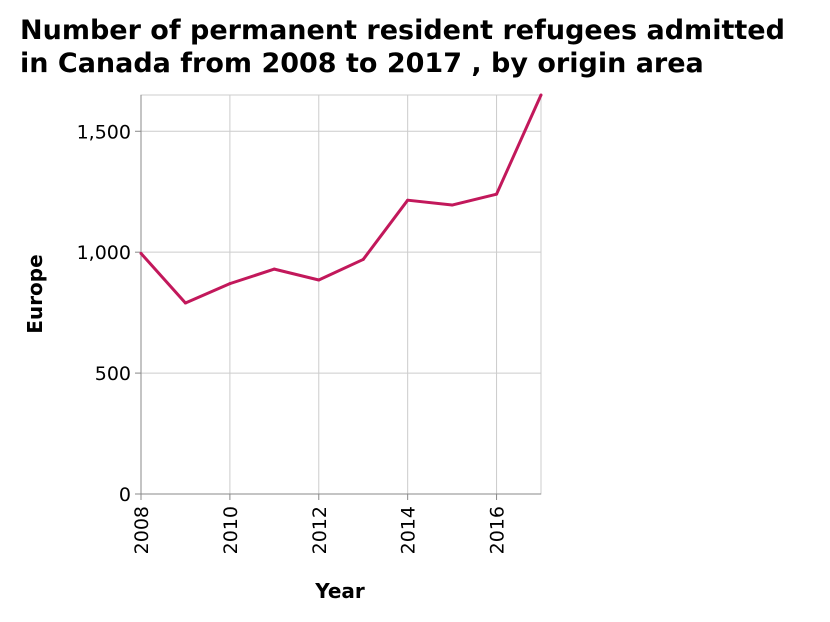 This screenshot has height=622, width=830. Describe the element at coordinates (35, 293) in the screenshot. I see `y-axis-label: Europe` at that location.